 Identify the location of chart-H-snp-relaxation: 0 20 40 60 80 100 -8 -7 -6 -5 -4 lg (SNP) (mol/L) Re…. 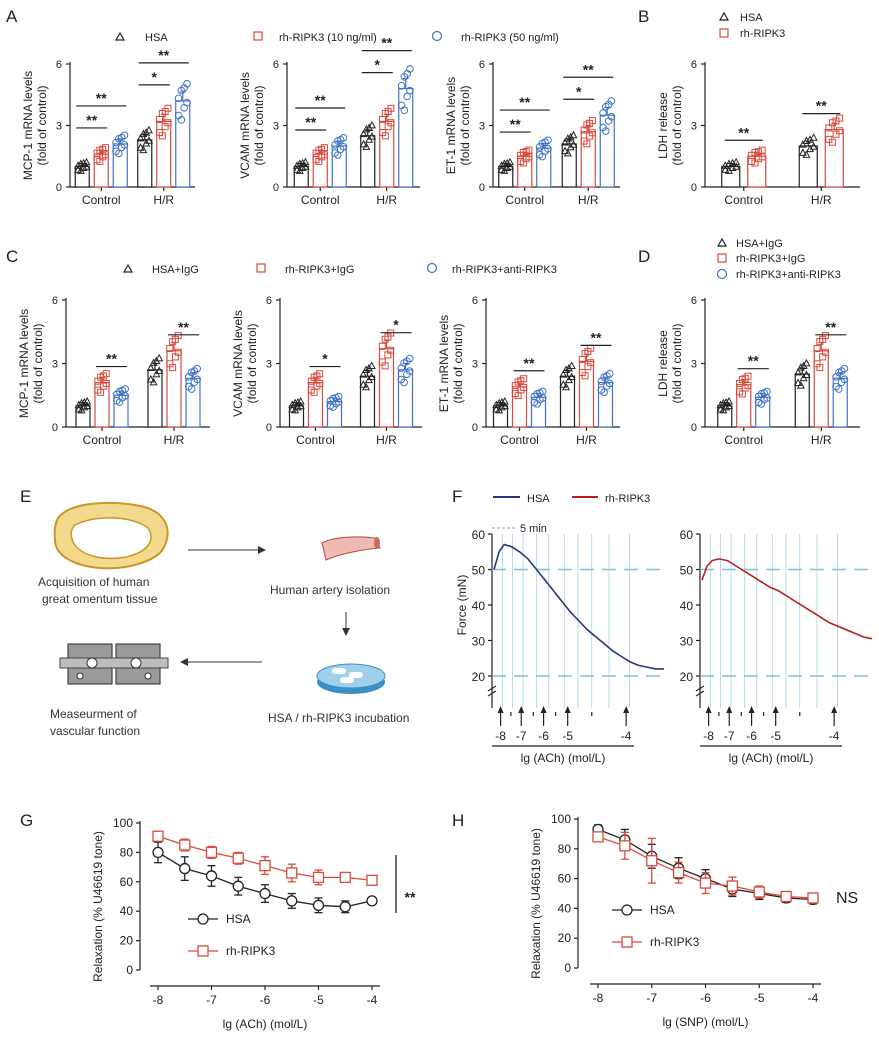
(693, 920).